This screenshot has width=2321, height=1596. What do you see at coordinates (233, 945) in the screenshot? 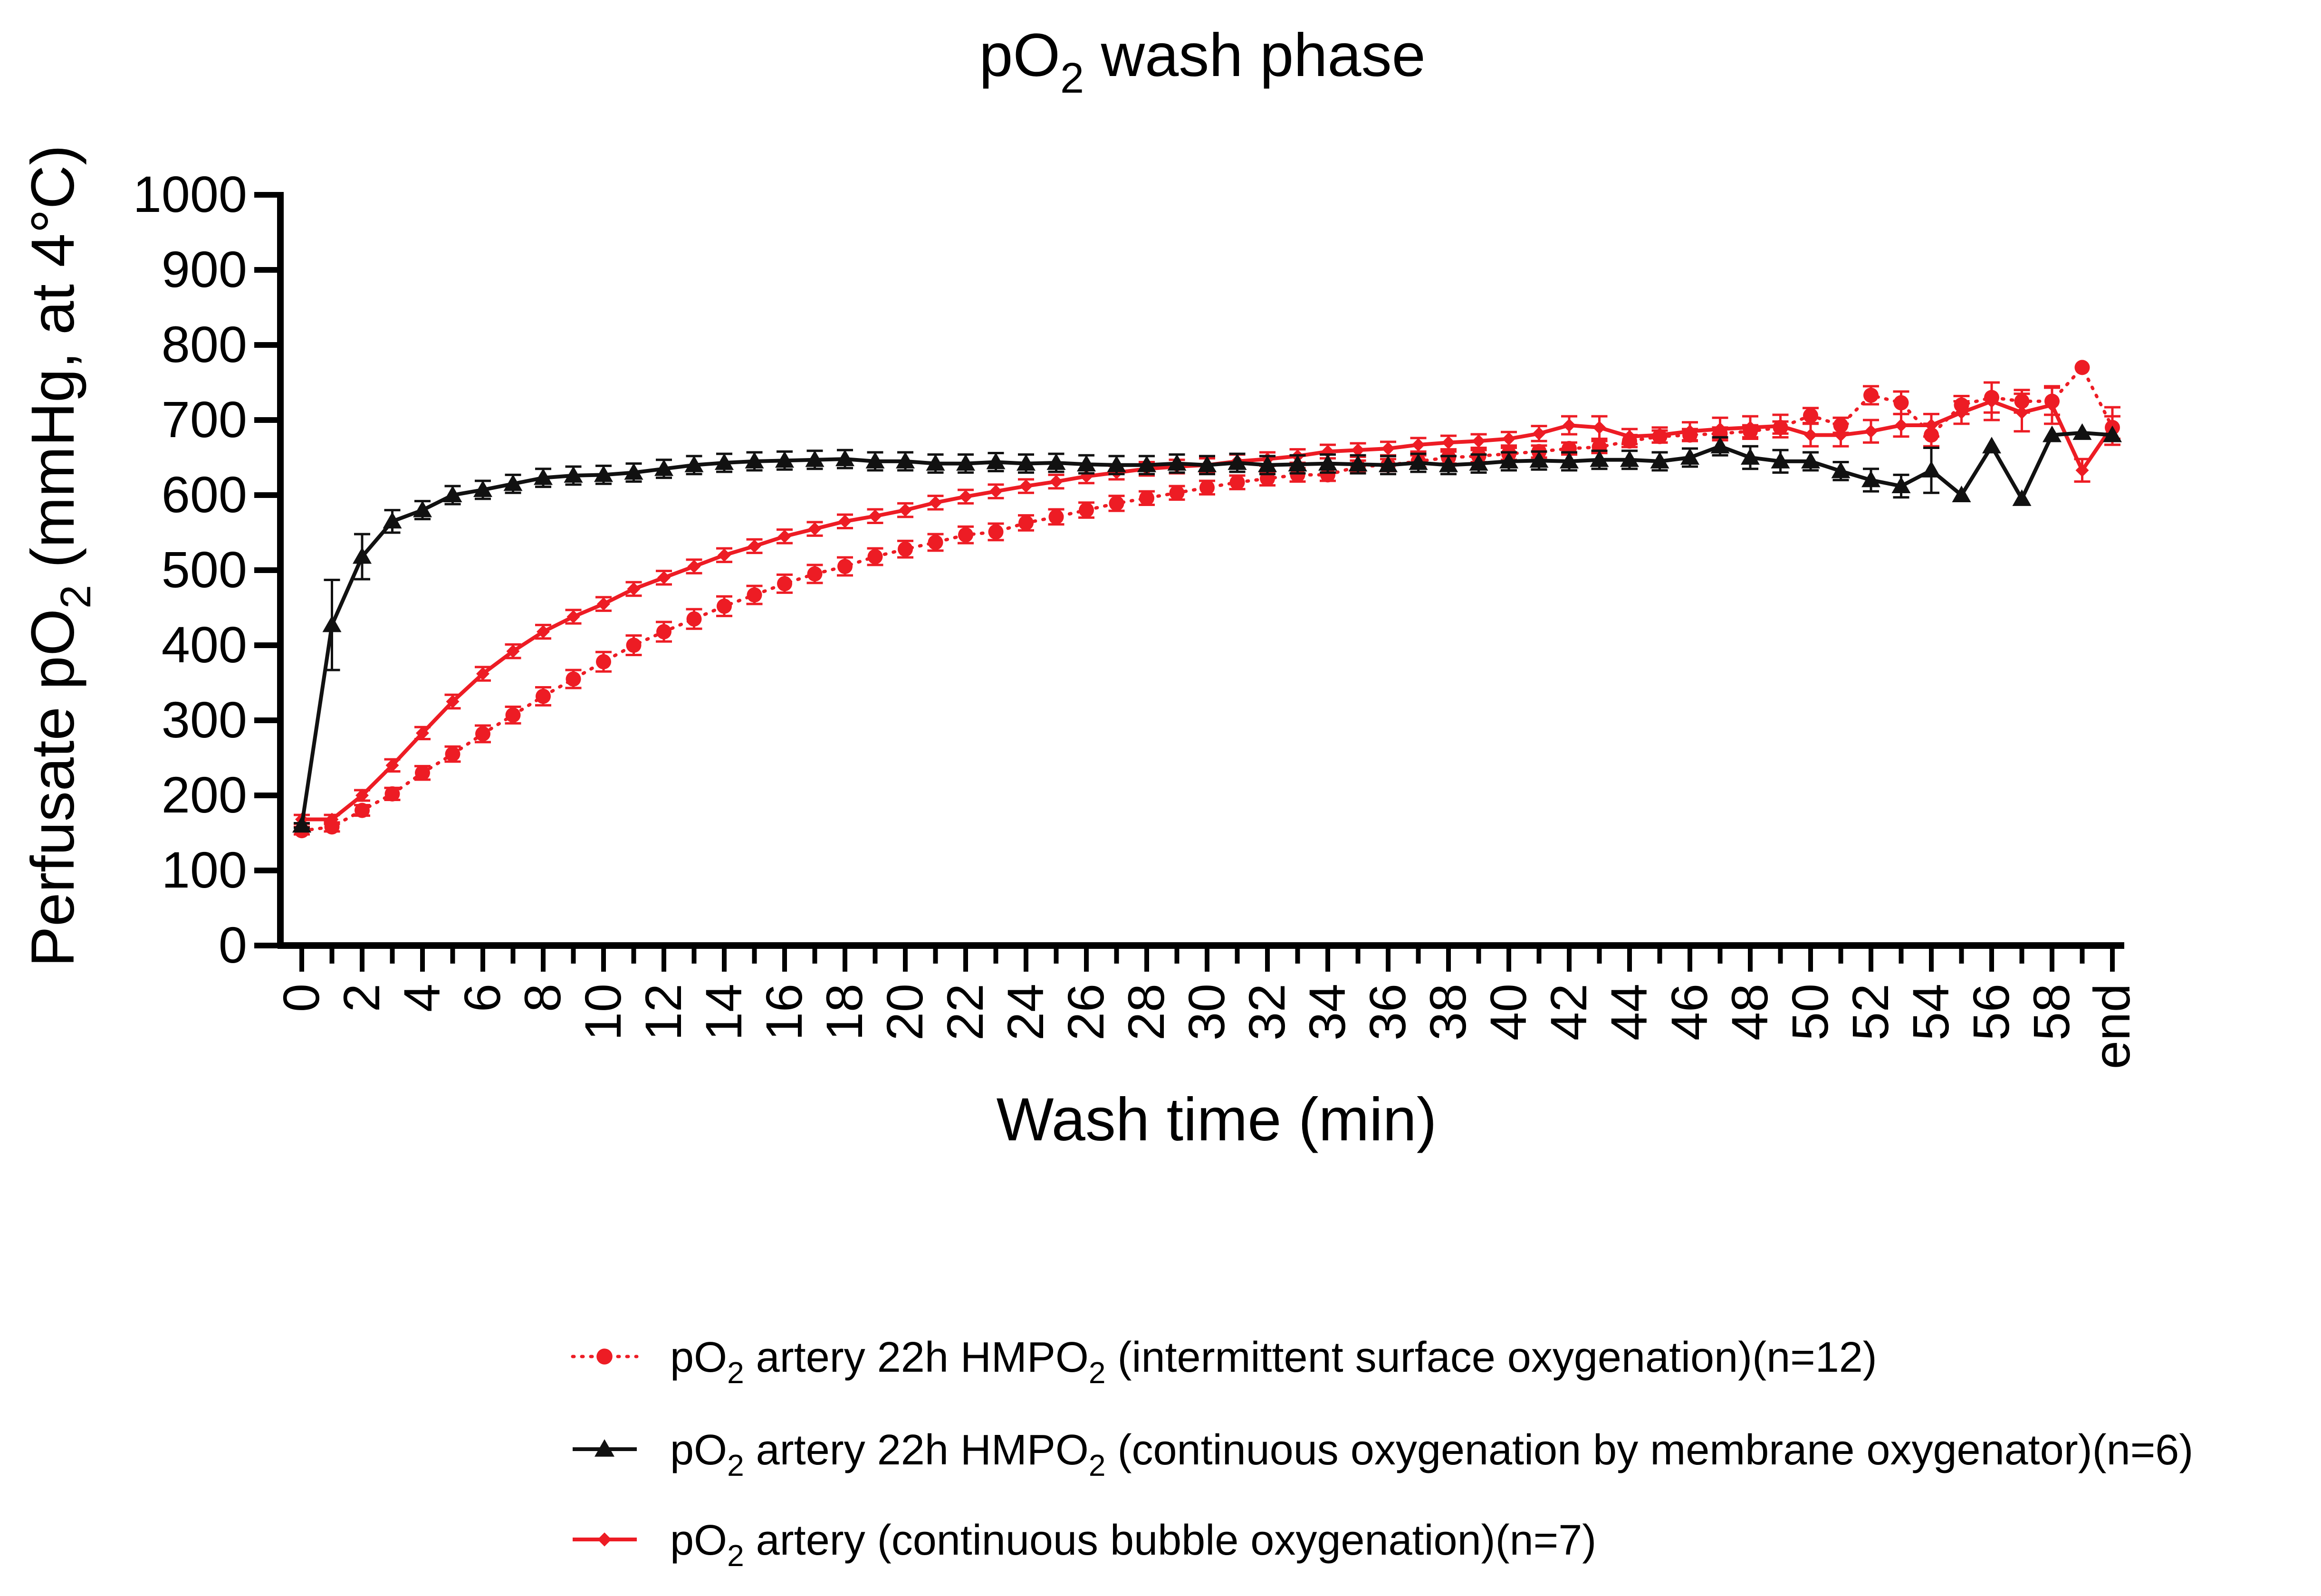
I see `y-tick-label: 0` at bounding box center [233, 945].